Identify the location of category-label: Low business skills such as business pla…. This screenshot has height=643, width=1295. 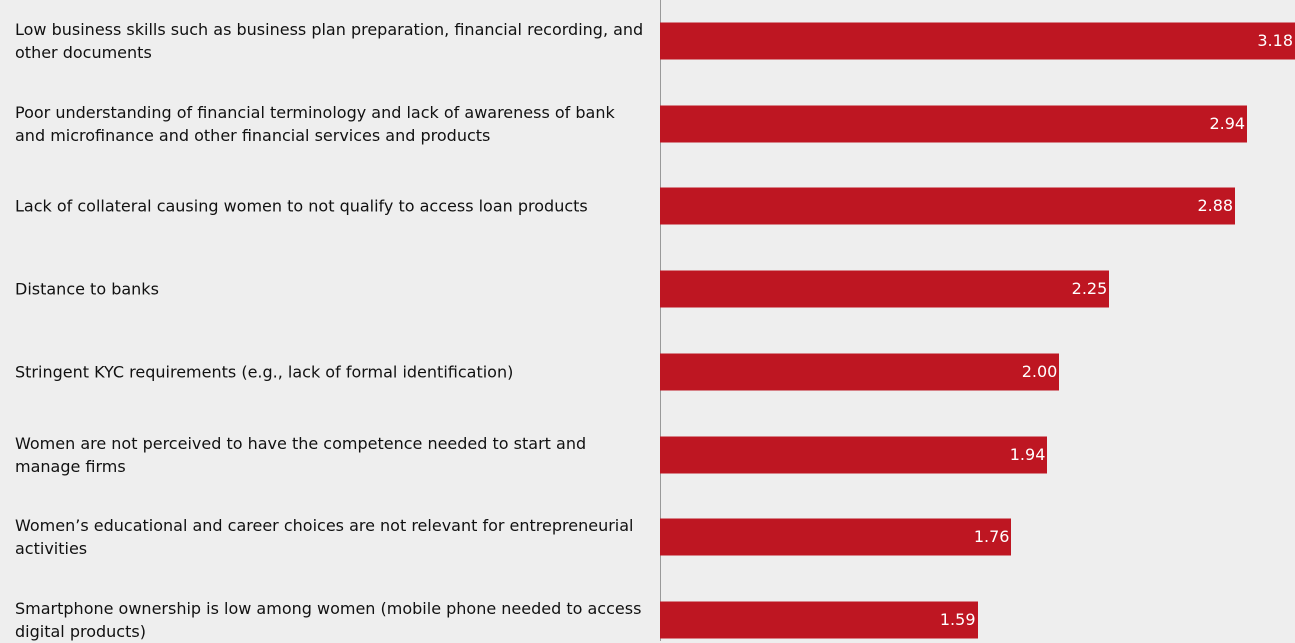
(329, 41).